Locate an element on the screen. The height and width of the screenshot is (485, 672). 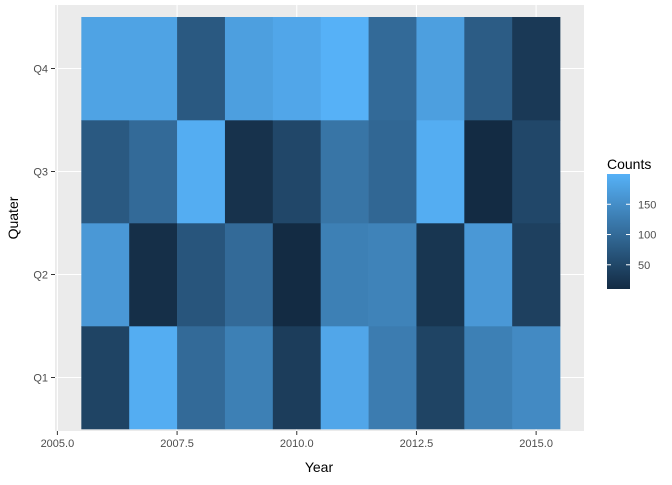
legend: Counts 50 100 150 is located at coordinates (631, 222).